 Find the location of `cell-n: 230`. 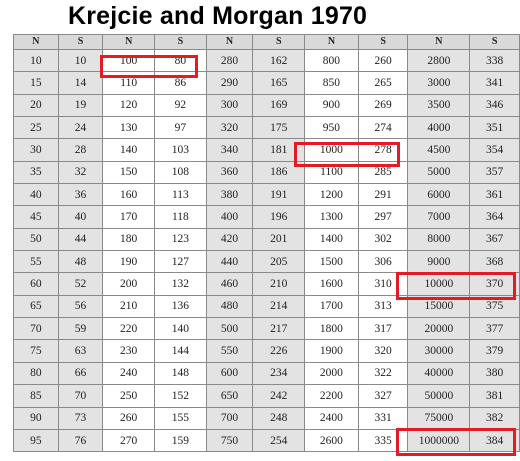

cell-n: 230 is located at coordinates (129, 351).